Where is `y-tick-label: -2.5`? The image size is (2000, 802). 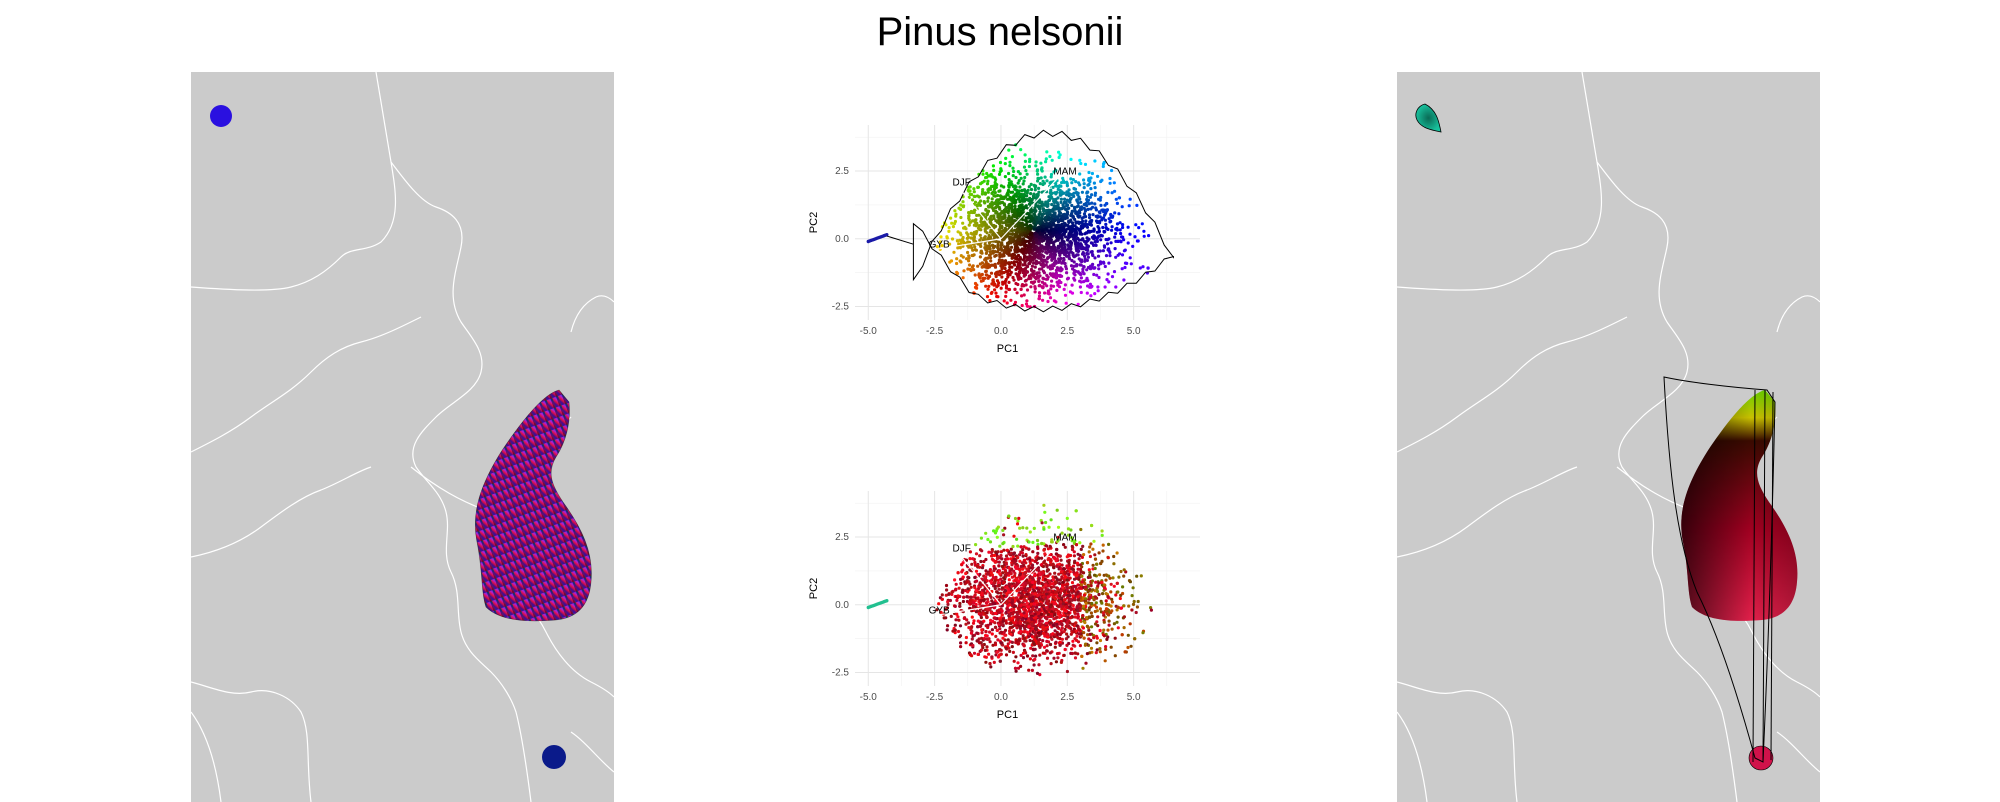 y-tick-label: -2.5 is located at coordinates (841, 306).